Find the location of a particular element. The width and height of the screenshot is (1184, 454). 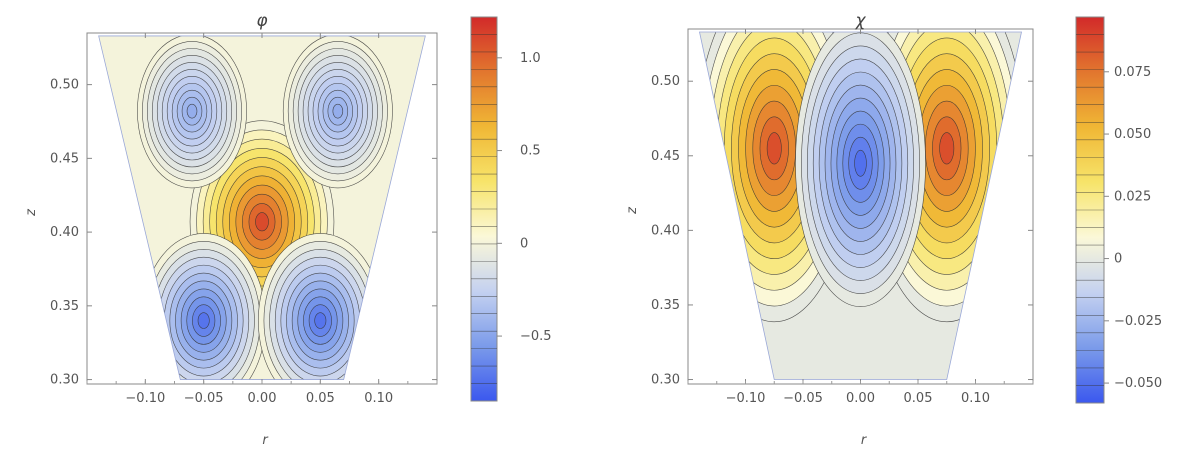

colorbar: 0.075 0.050 0.025 0 −0.025 −0.050 is located at coordinates (1118, 210).